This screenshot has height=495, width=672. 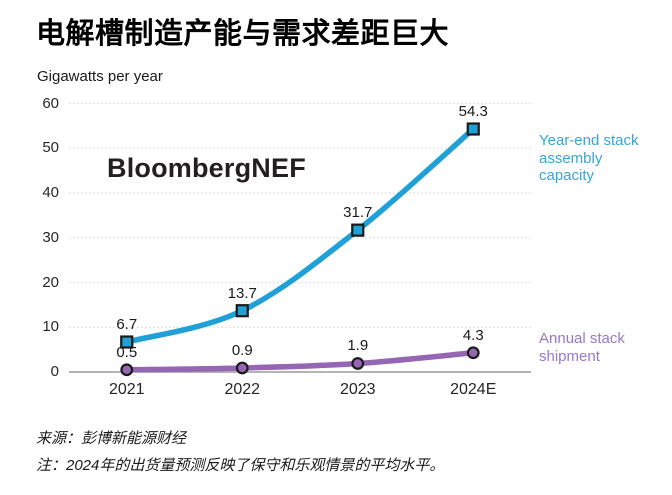 What do you see at coordinates (126, 389) in the screenshot?
I see `x-tick-label: 2021` at bounding box center [126, 389].